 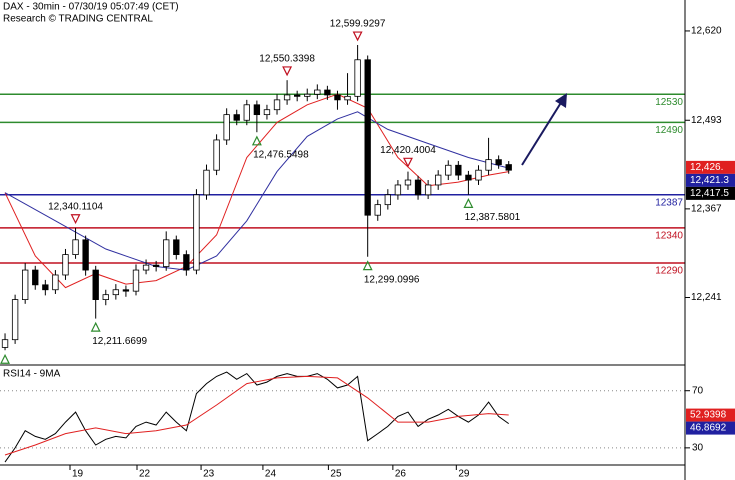 I want to click on last-value-label: 12,426., so click(x=706, y=167).